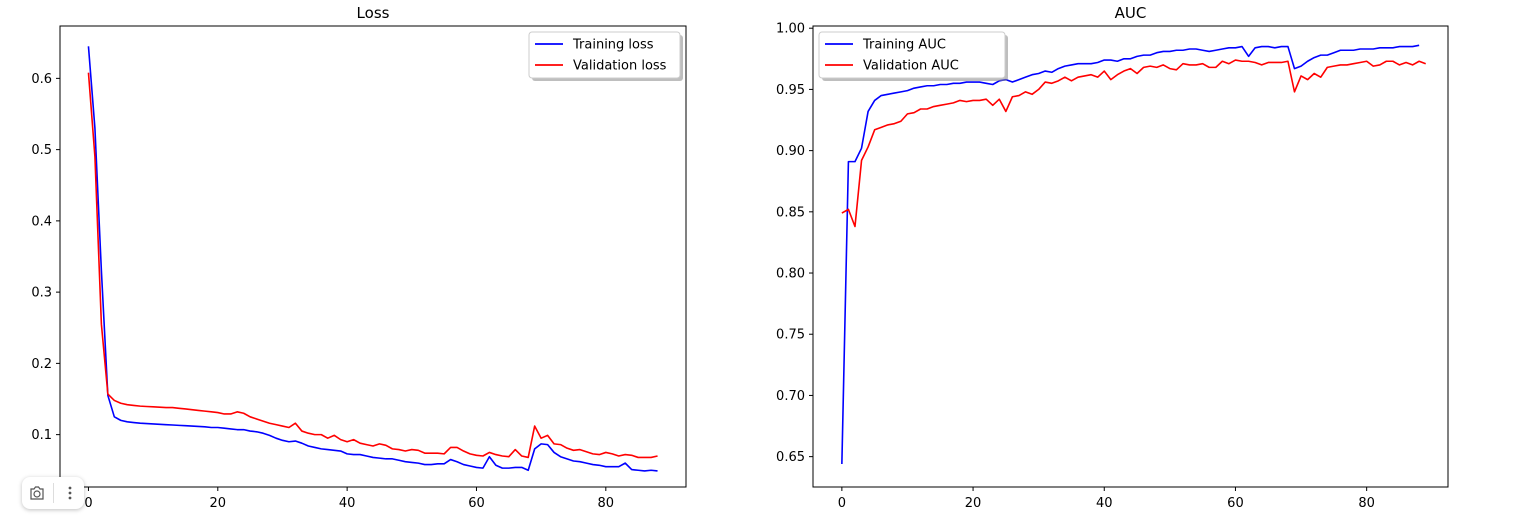 This screenshot has width=1515, height=521. Describe the element at coordinates (790, 90) in the screenshot. I see `y-tick-label: 0.95` at that location.